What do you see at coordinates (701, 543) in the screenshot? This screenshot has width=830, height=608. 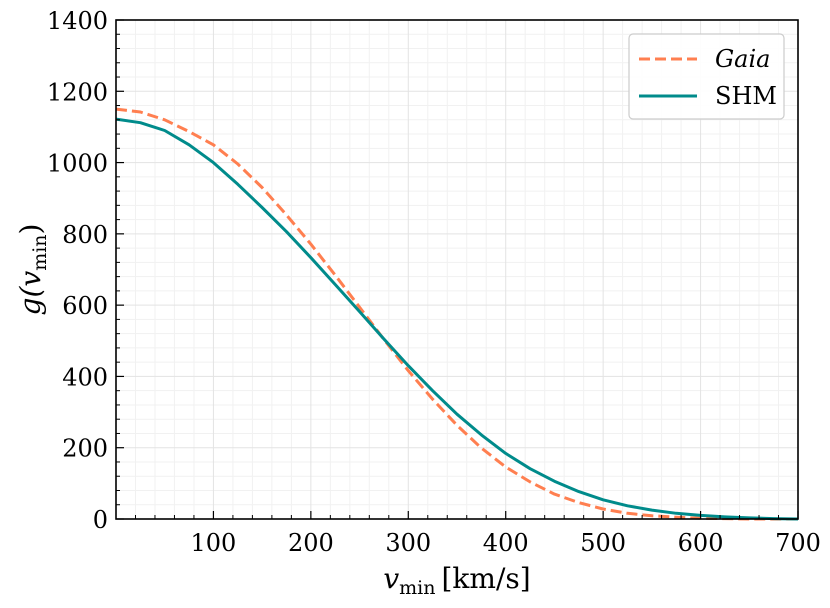 I see `x-tick-label: 600` at bounding box center [701, 543].